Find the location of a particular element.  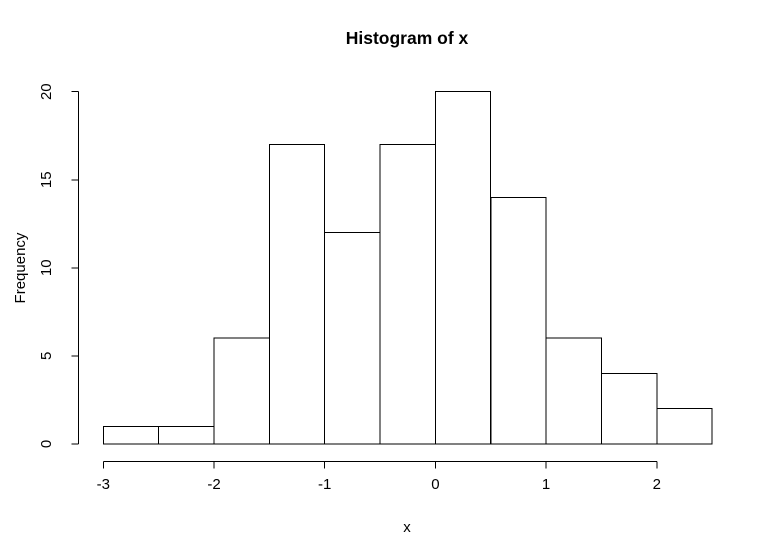

y-tick-label: 5 is located at coordinates (46, 356).